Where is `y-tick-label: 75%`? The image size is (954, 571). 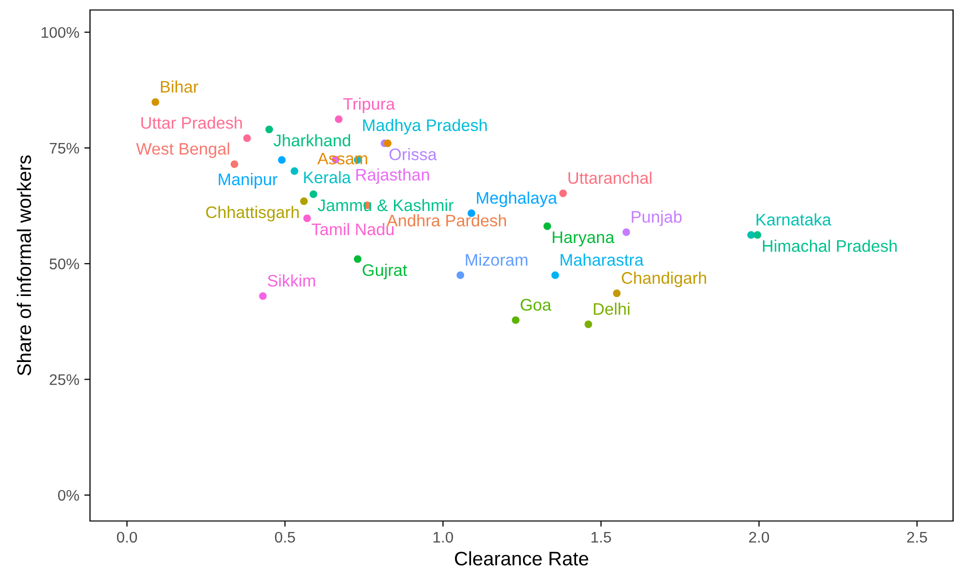
y-tick-label: 75% is located at coordinates (65, 148).